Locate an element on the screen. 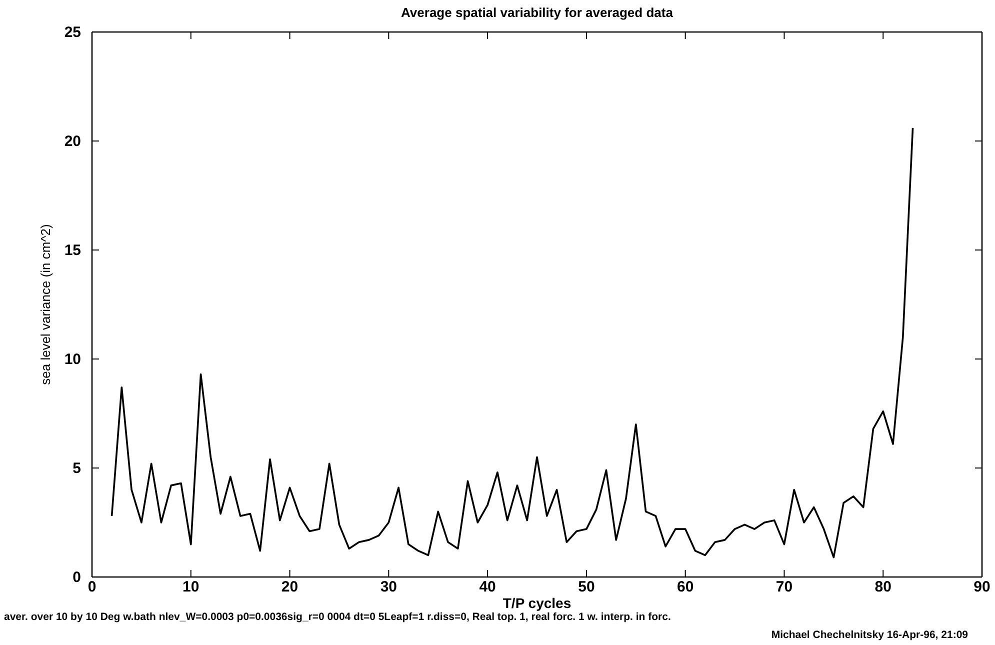  x-tick-label: 90 is located at coordinates (982, 587).